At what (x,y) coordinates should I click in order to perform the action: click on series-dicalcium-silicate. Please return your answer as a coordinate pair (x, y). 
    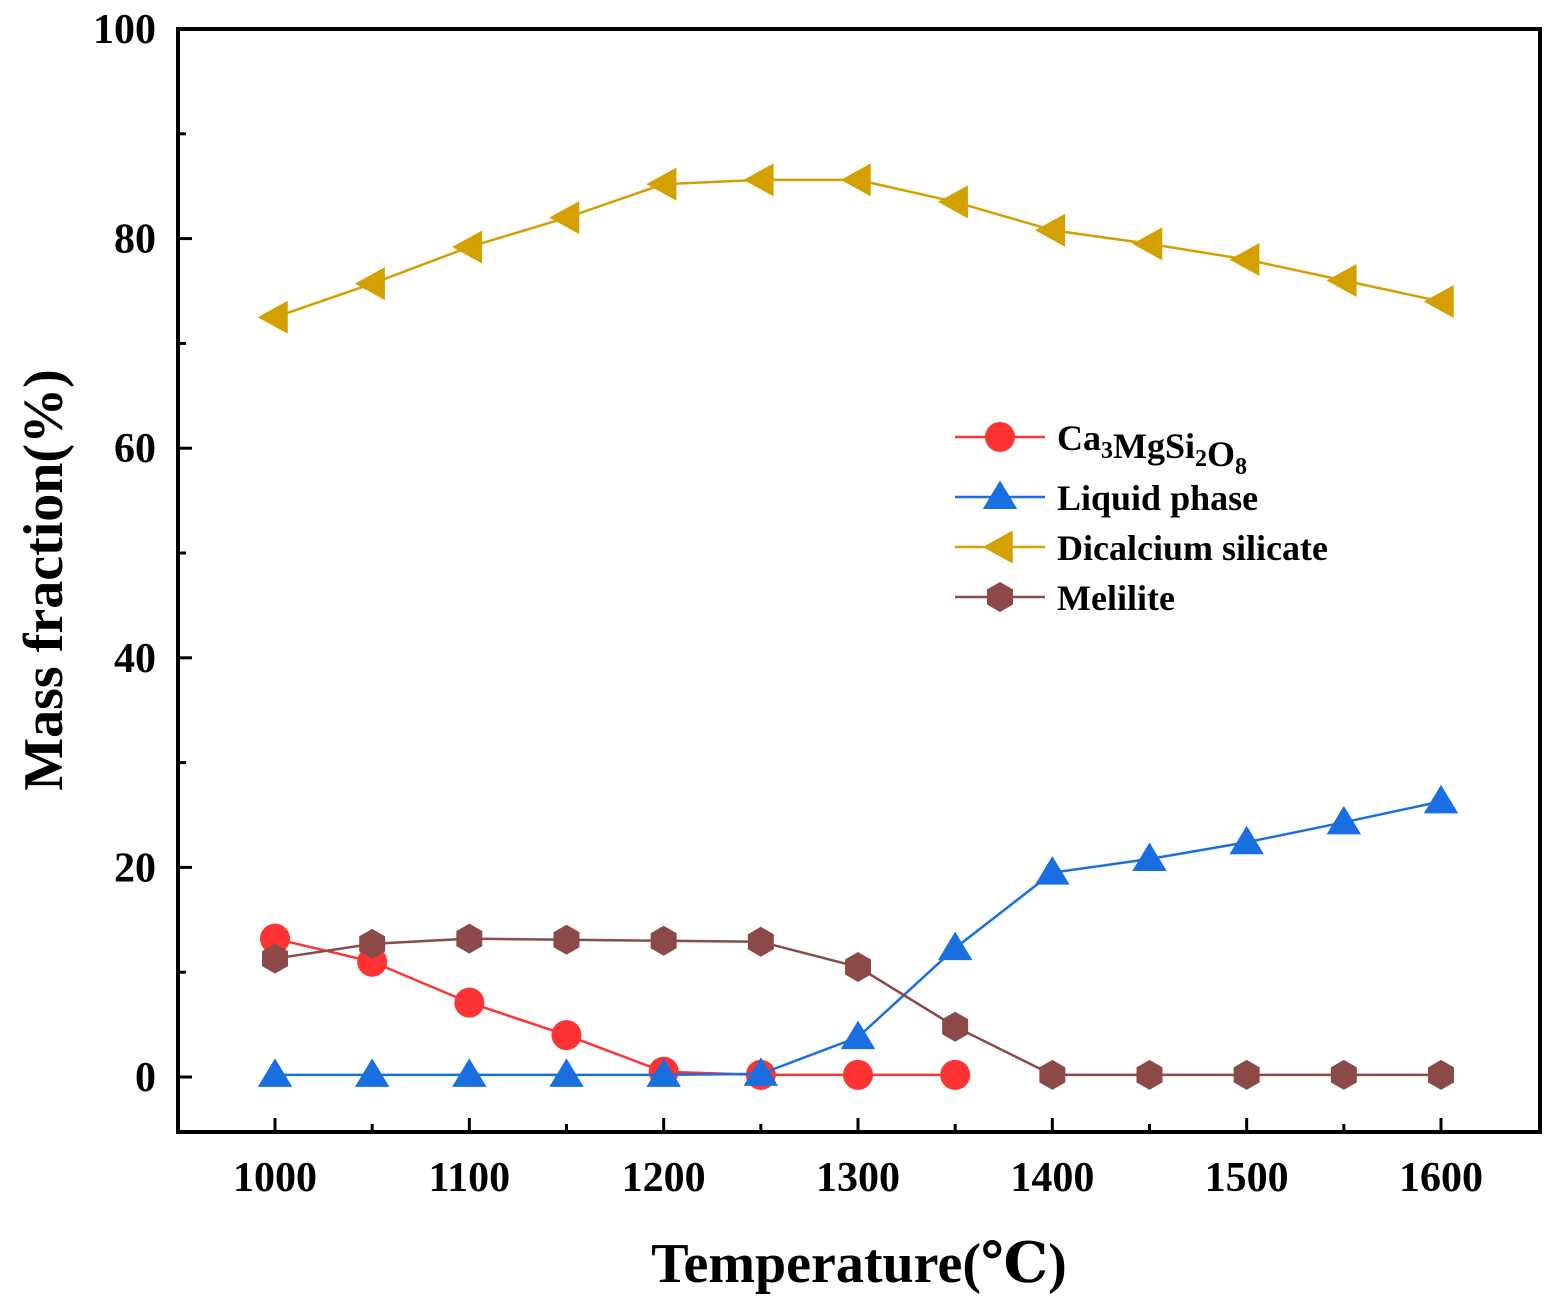
    Looking at the image, I should click on (855, 248).